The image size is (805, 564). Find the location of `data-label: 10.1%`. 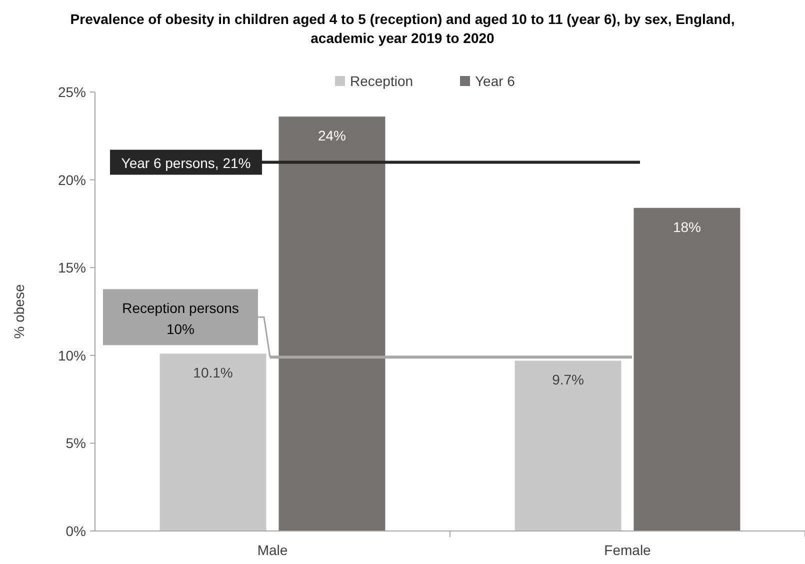

data-label: 10.1% is located at coordinates (213, 372).